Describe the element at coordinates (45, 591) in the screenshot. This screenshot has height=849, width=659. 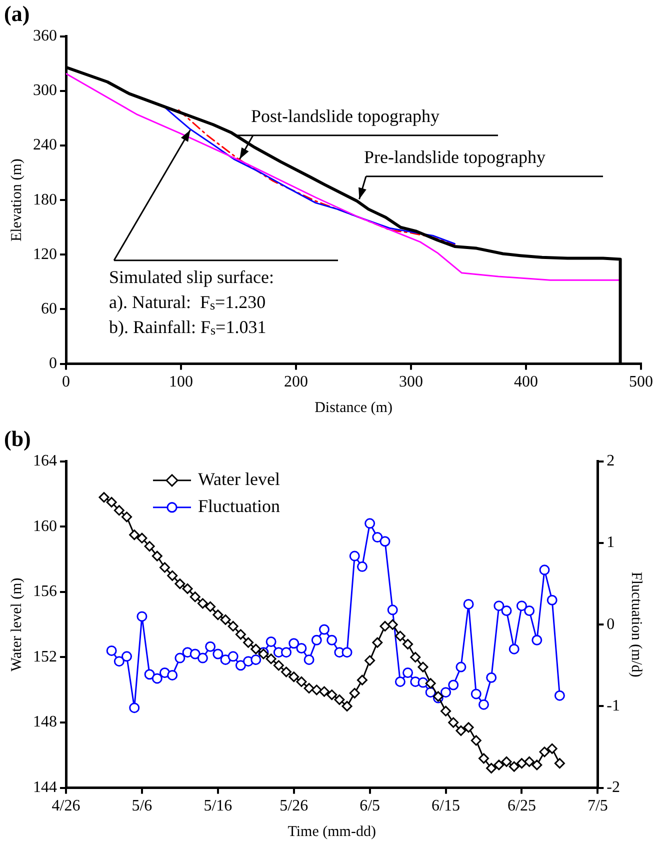
I see `y-tick-label: 156` at that location.